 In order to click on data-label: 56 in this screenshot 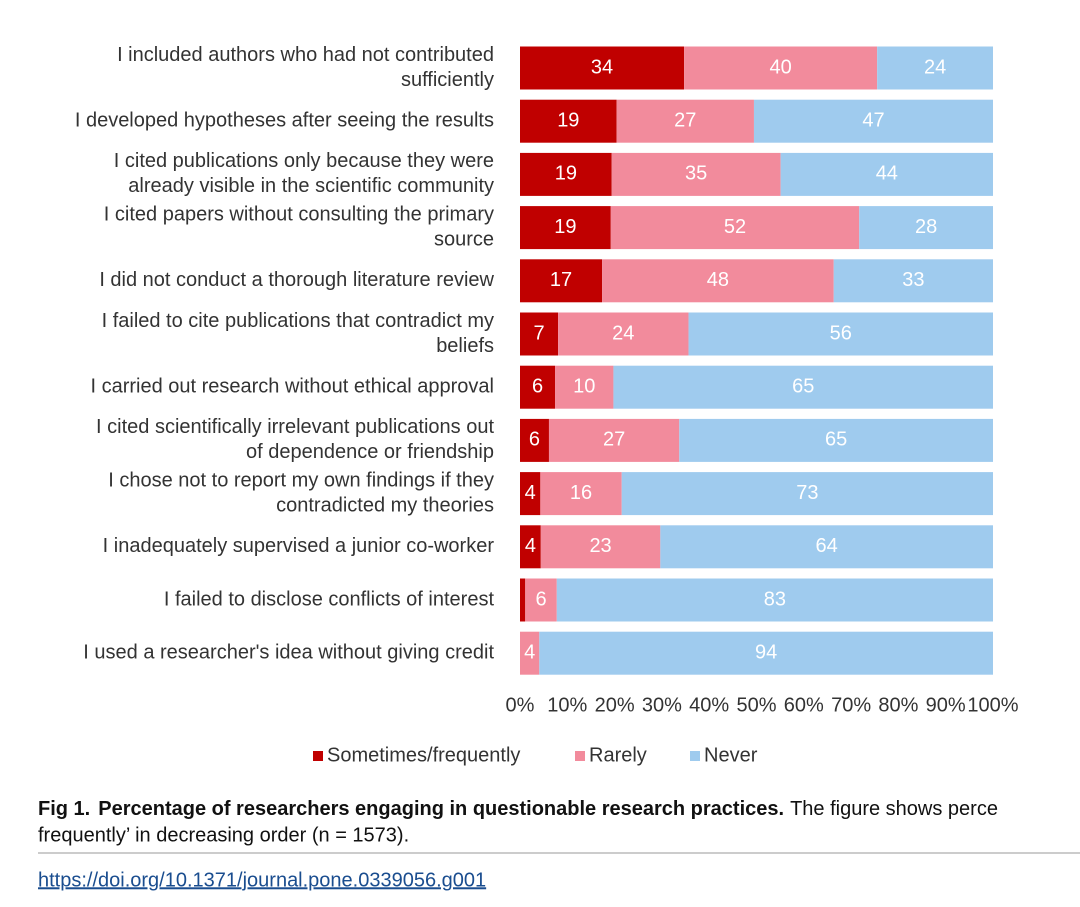, I will do `click(841, 333)`.